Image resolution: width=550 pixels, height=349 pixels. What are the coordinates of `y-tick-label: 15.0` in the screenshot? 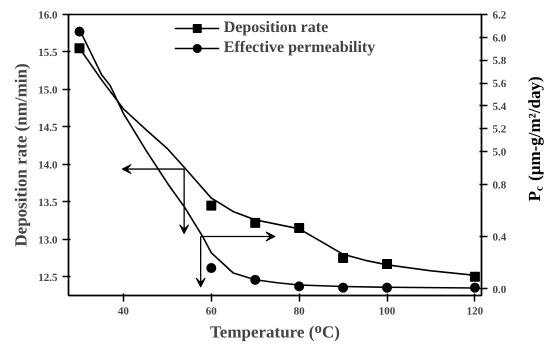 It's located at (48, 90).